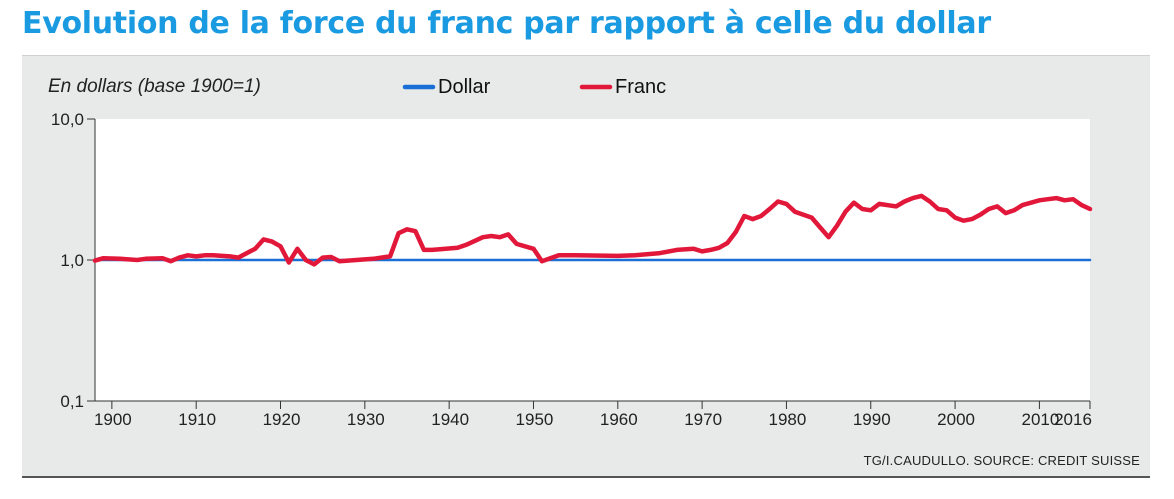 The width and height of the screenshot is (1174, 499). I want to click on x-tick-label: 1940, so click(450, 419).